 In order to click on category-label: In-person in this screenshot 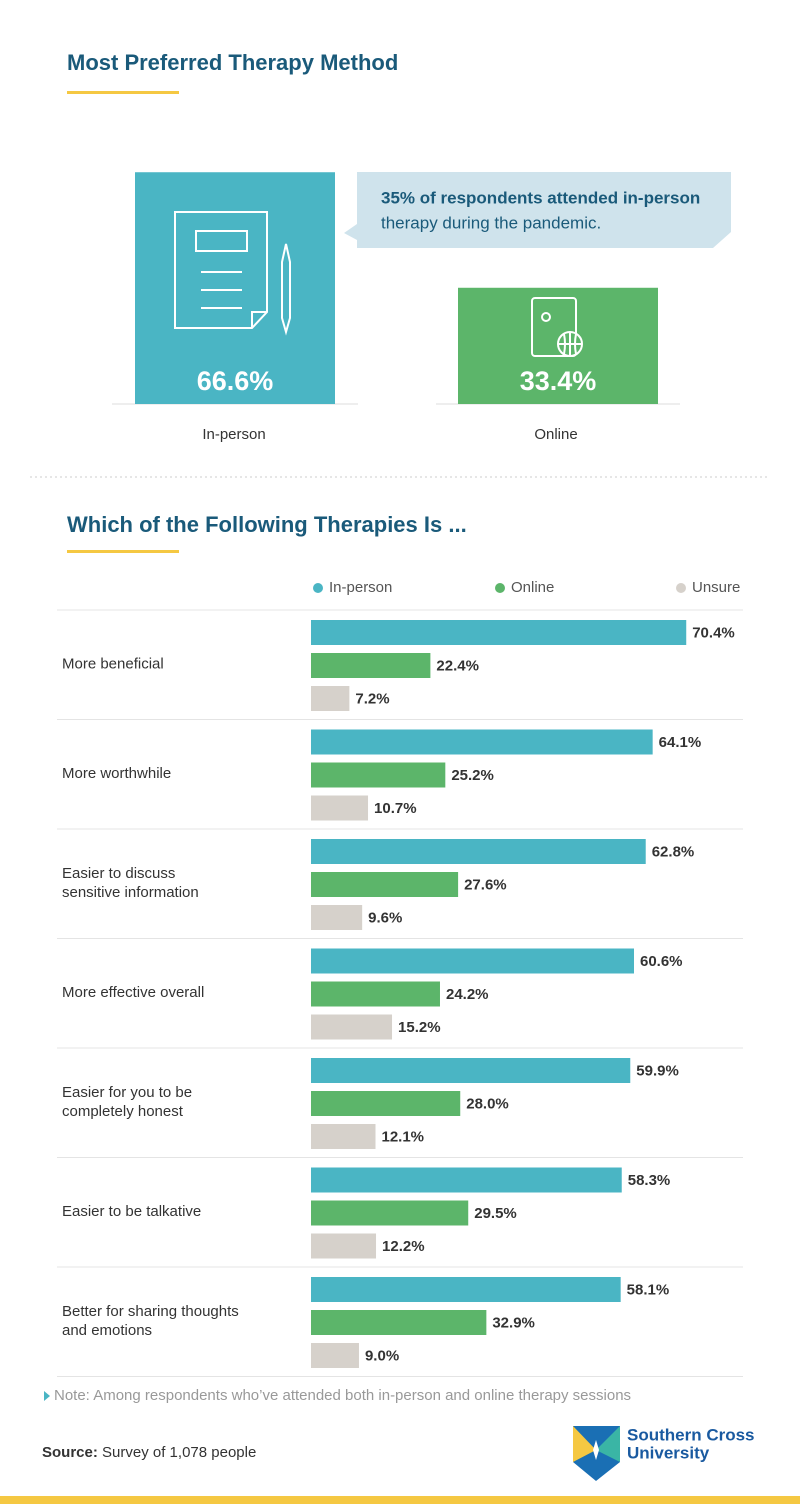, I will do `click(233, 434)`.